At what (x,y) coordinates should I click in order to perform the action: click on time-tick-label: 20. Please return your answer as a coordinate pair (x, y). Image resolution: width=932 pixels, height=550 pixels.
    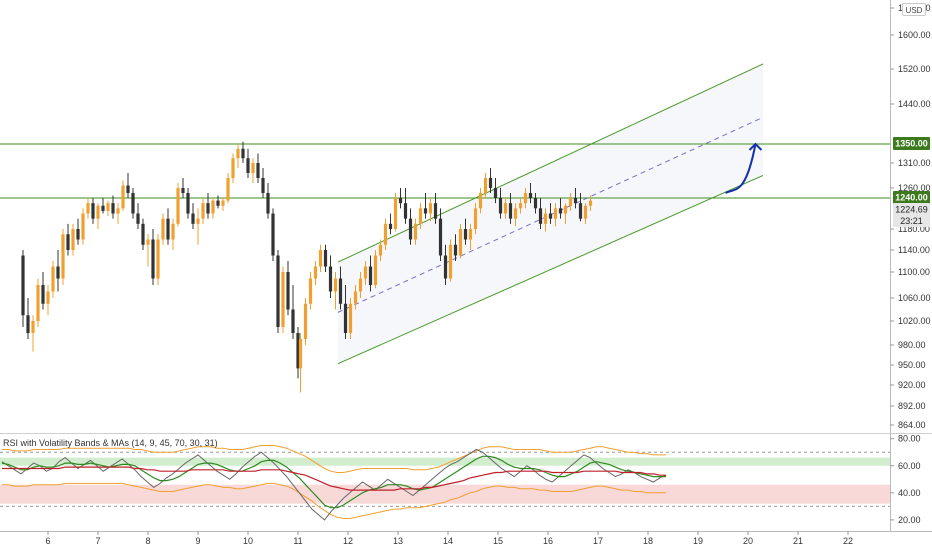
    Looking at the image, I should click on (748, 541).